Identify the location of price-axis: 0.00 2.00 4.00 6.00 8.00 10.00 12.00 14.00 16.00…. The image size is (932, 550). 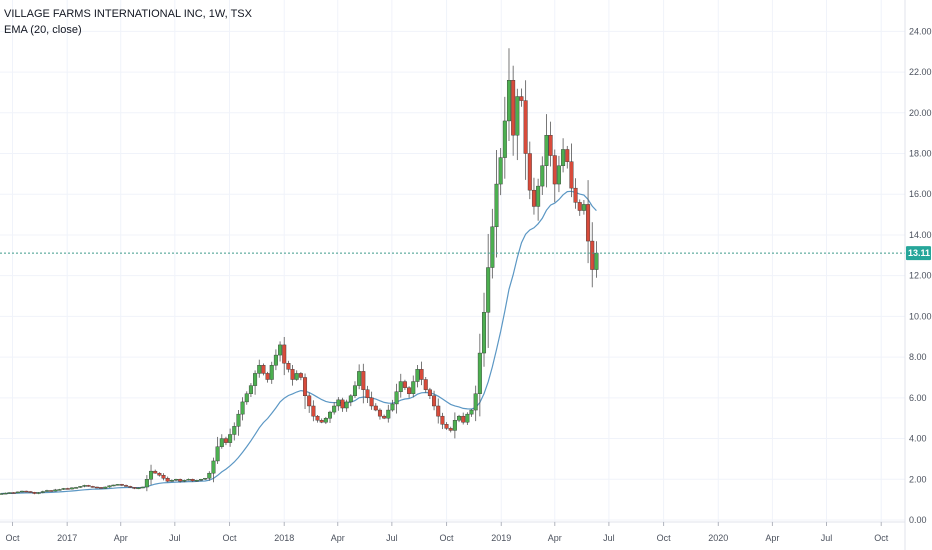
(920, 275).